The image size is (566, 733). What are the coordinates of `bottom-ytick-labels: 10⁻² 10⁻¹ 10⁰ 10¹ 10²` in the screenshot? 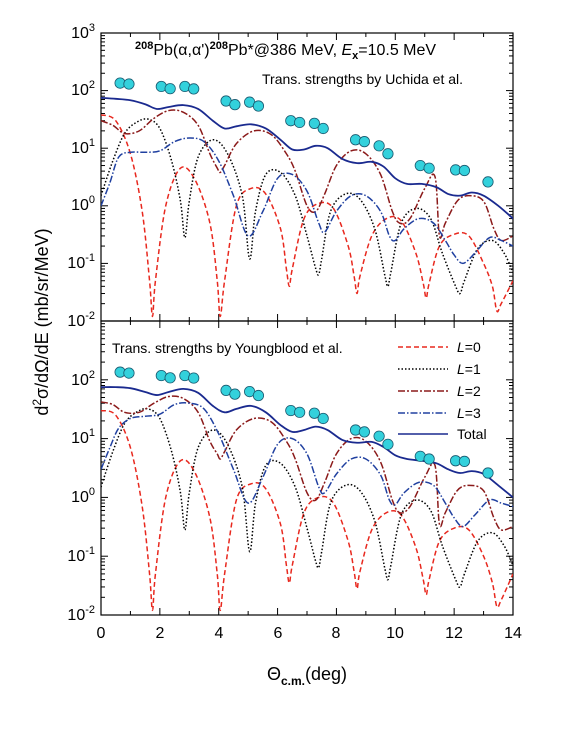 It's located at (81, 496).